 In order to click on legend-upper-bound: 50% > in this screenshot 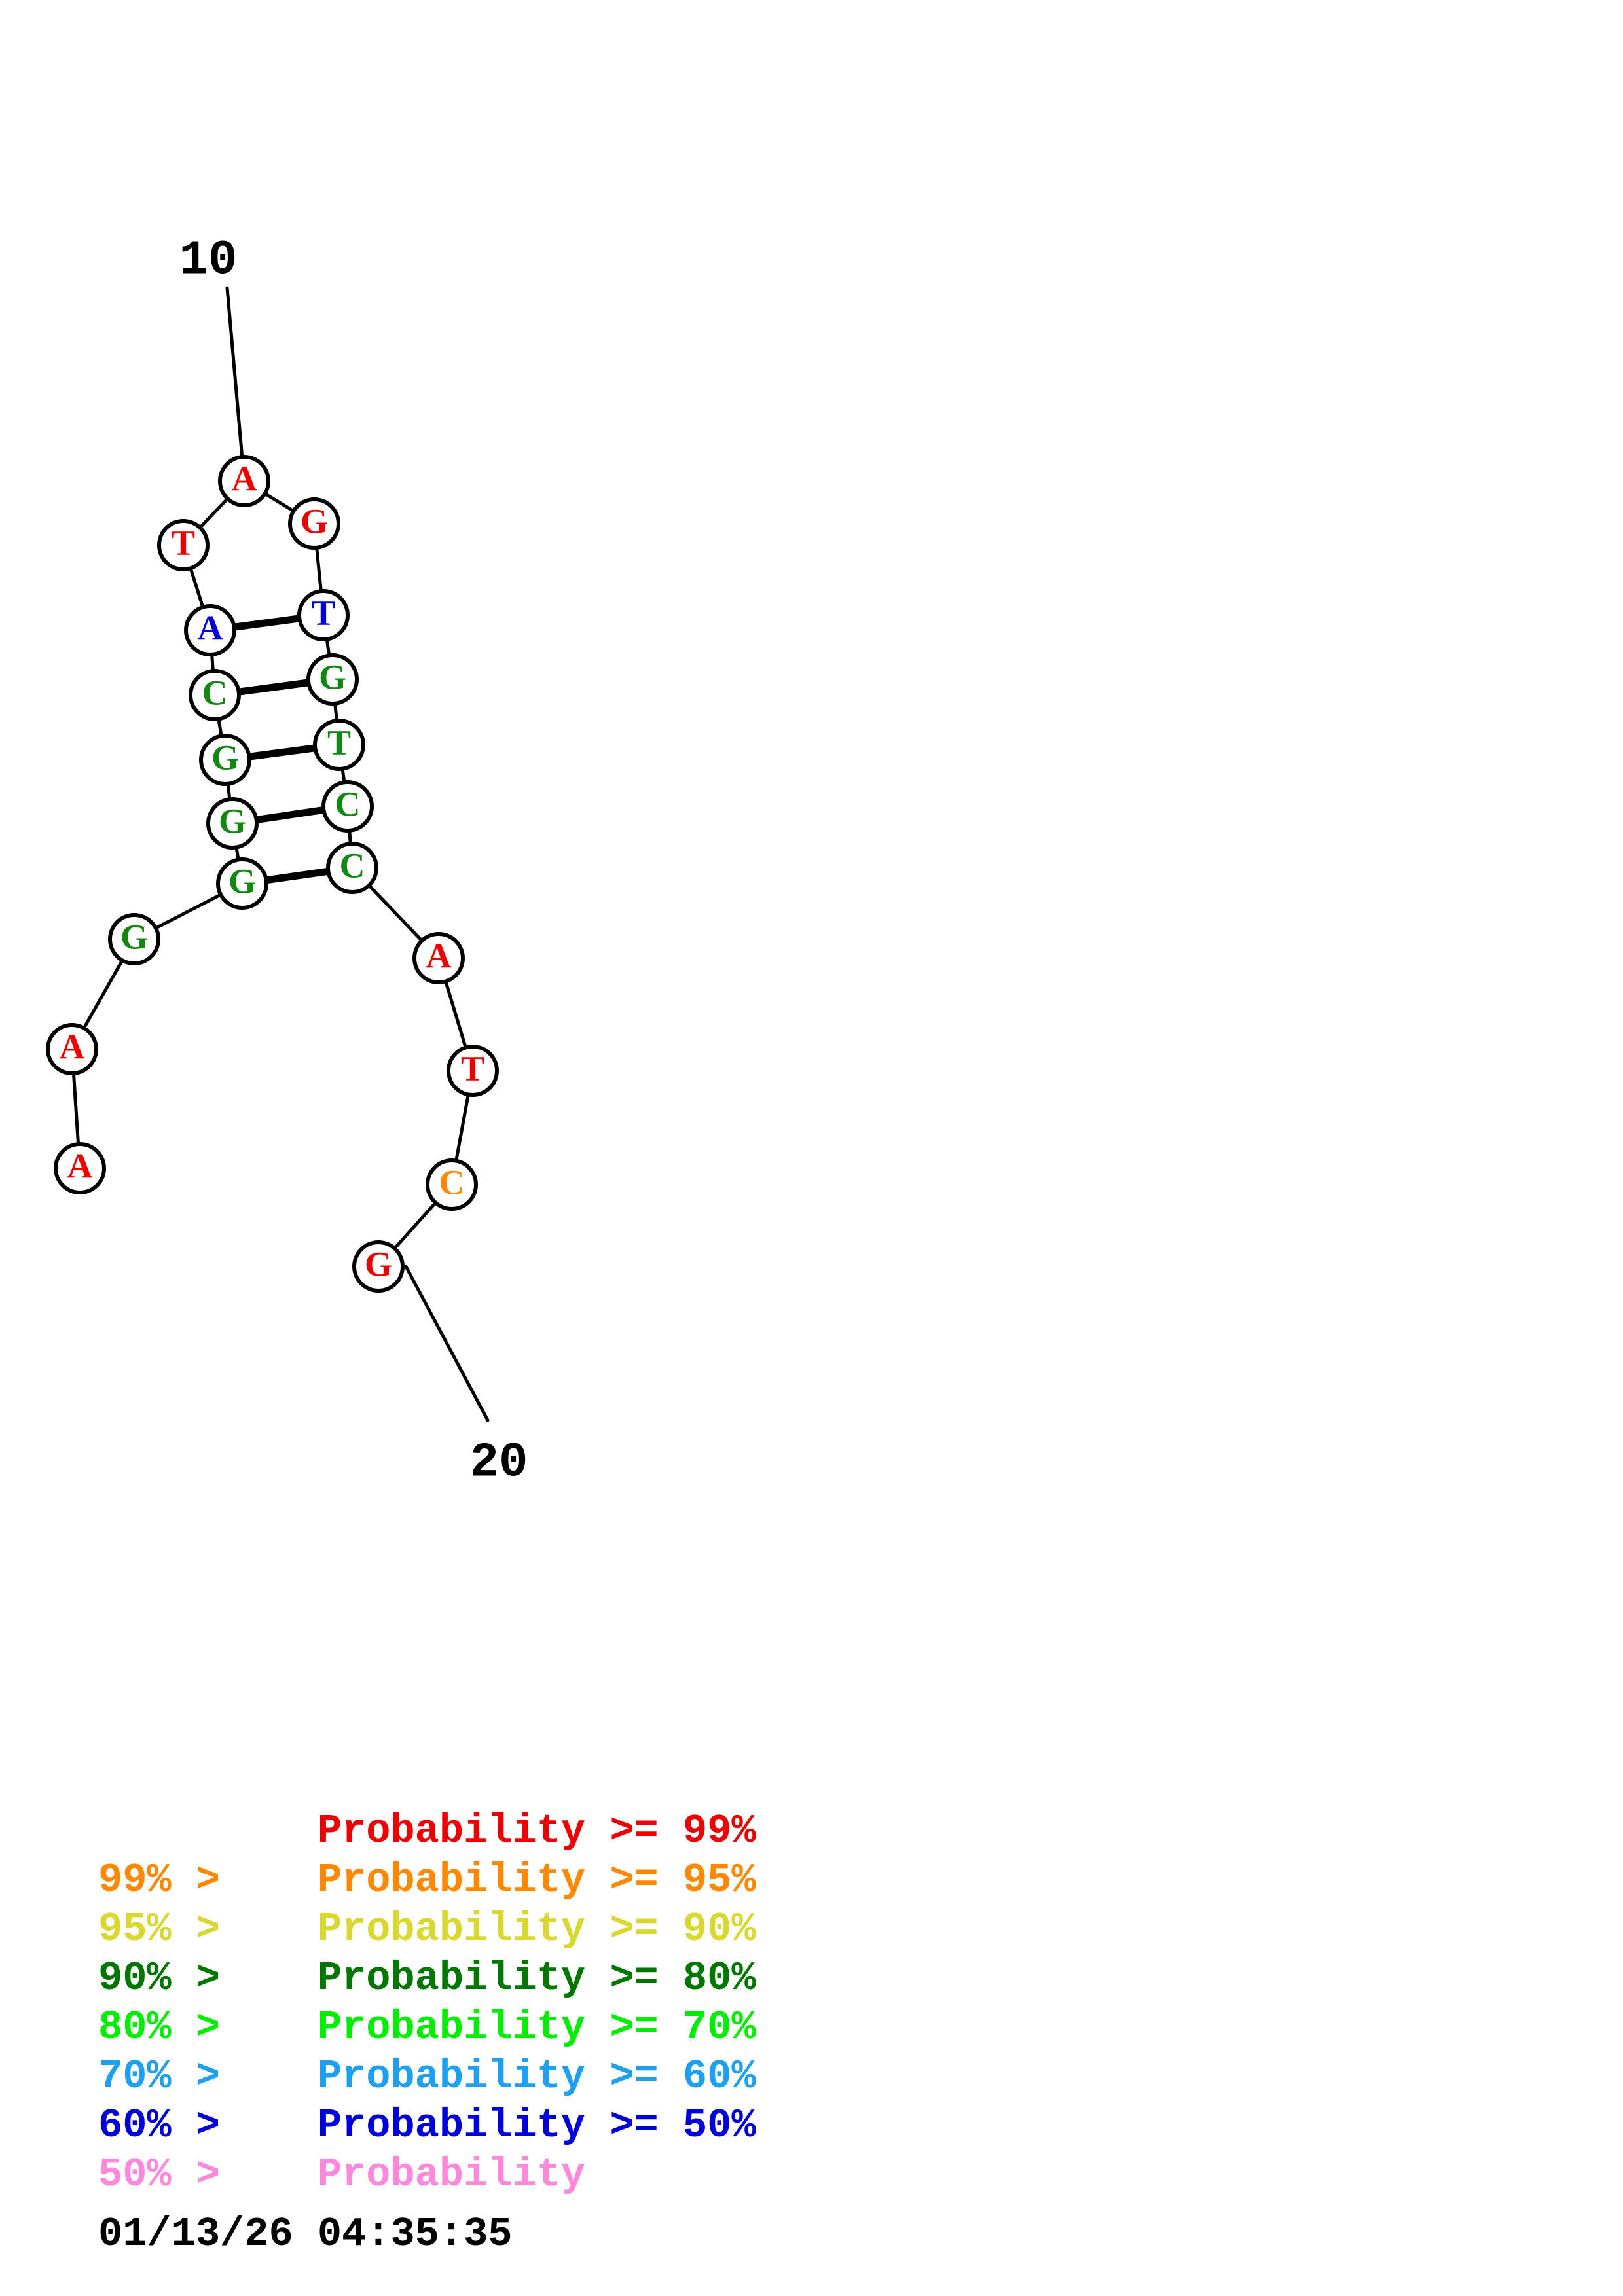, I will do `click(171, 2174)`.